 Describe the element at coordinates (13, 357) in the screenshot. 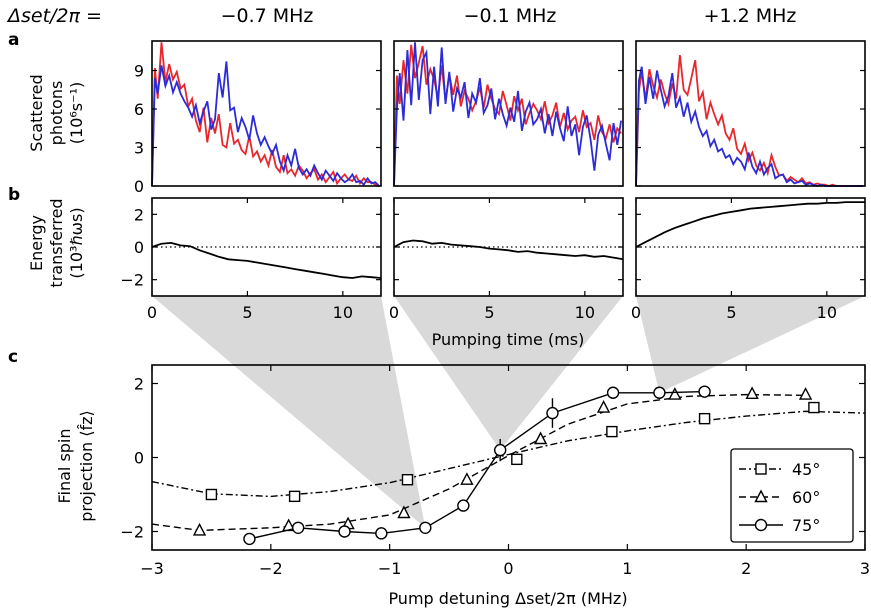

I see `panel-letter-c: c` at that location.